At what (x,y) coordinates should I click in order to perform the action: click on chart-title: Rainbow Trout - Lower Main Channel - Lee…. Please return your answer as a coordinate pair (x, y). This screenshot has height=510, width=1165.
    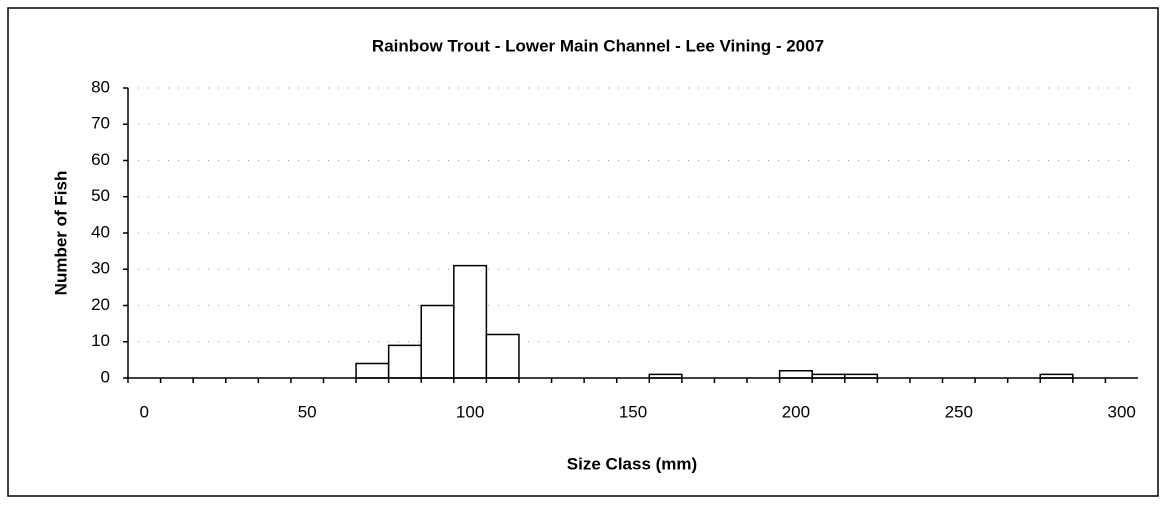
    Looking at the image, I should click on (598, 45).